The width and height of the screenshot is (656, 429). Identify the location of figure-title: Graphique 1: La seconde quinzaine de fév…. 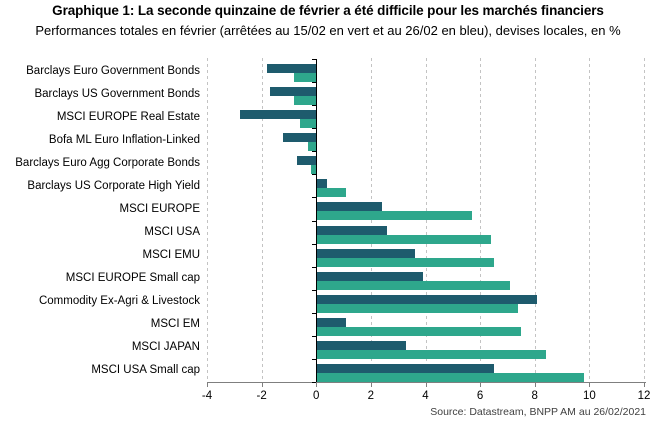
(328, 10).